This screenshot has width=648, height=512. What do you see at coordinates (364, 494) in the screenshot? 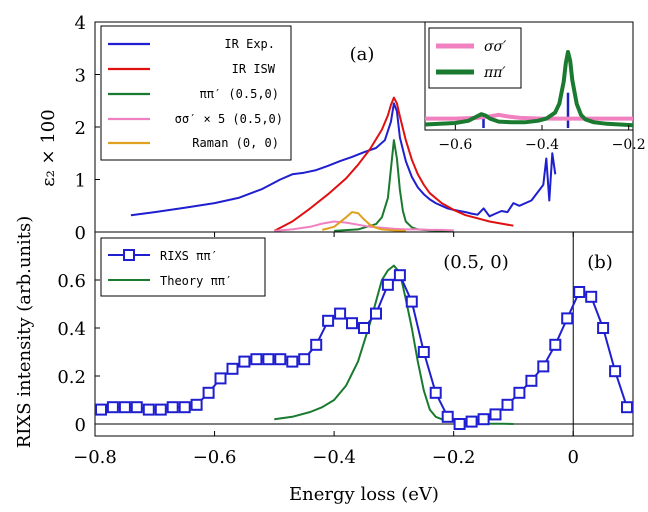
I see `x-axis-label: Energy loss (eV)` at bounding box center [364, 494].